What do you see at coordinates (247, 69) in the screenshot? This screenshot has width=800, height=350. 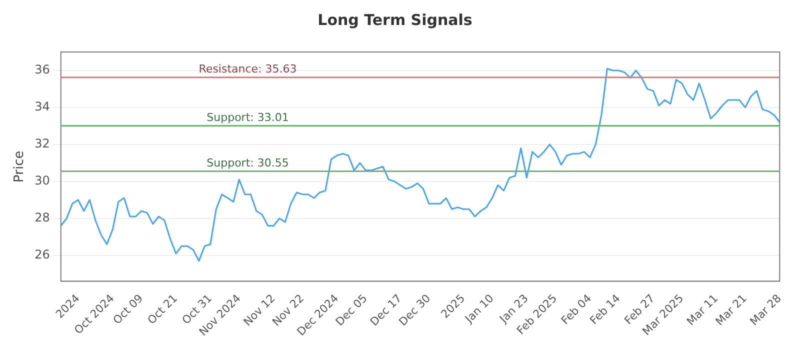 I see `ref-line-label: Resistance: 35.63` at bounding box center [247, 69].